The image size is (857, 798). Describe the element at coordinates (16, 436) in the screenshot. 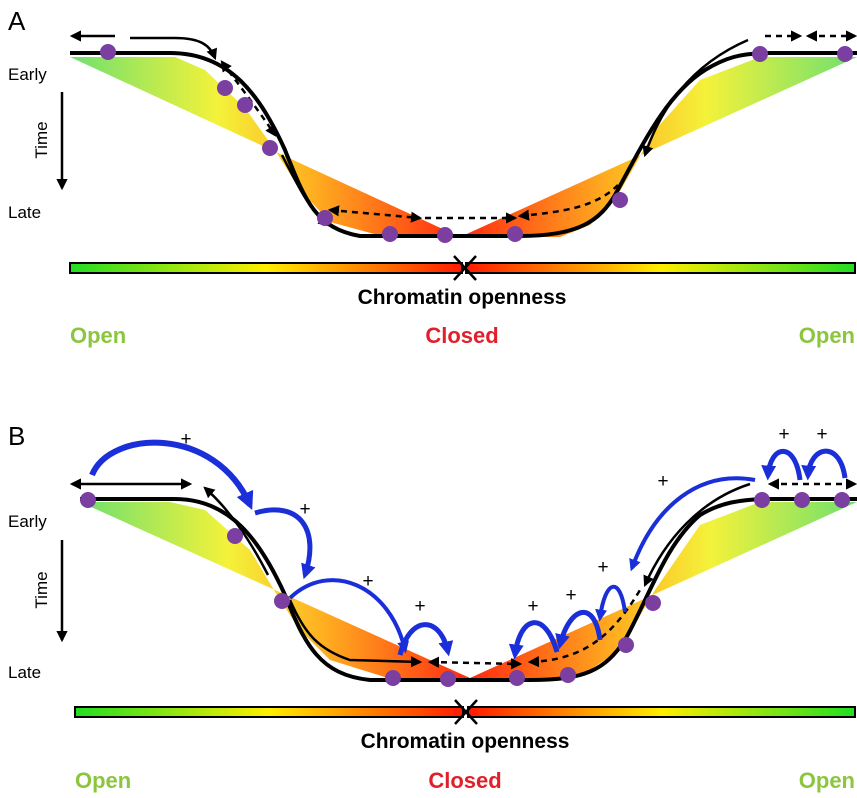

I see `panel-letter: B` at that location.